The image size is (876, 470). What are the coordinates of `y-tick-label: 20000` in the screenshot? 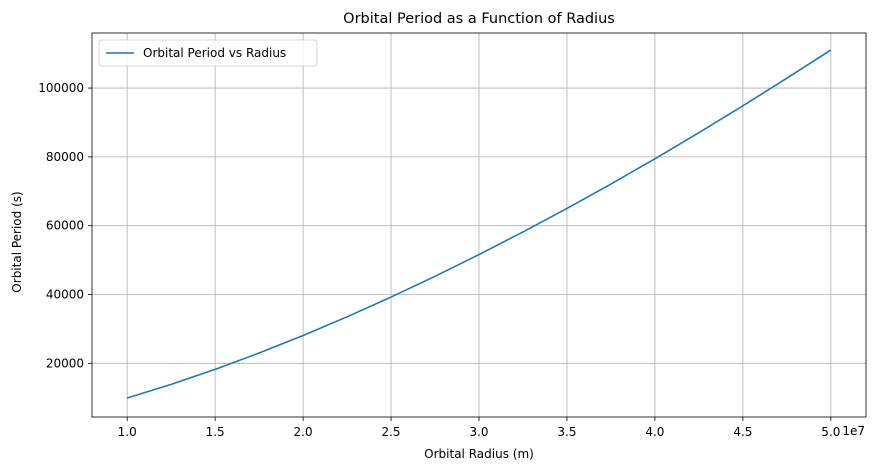 It's located at (65, 363).